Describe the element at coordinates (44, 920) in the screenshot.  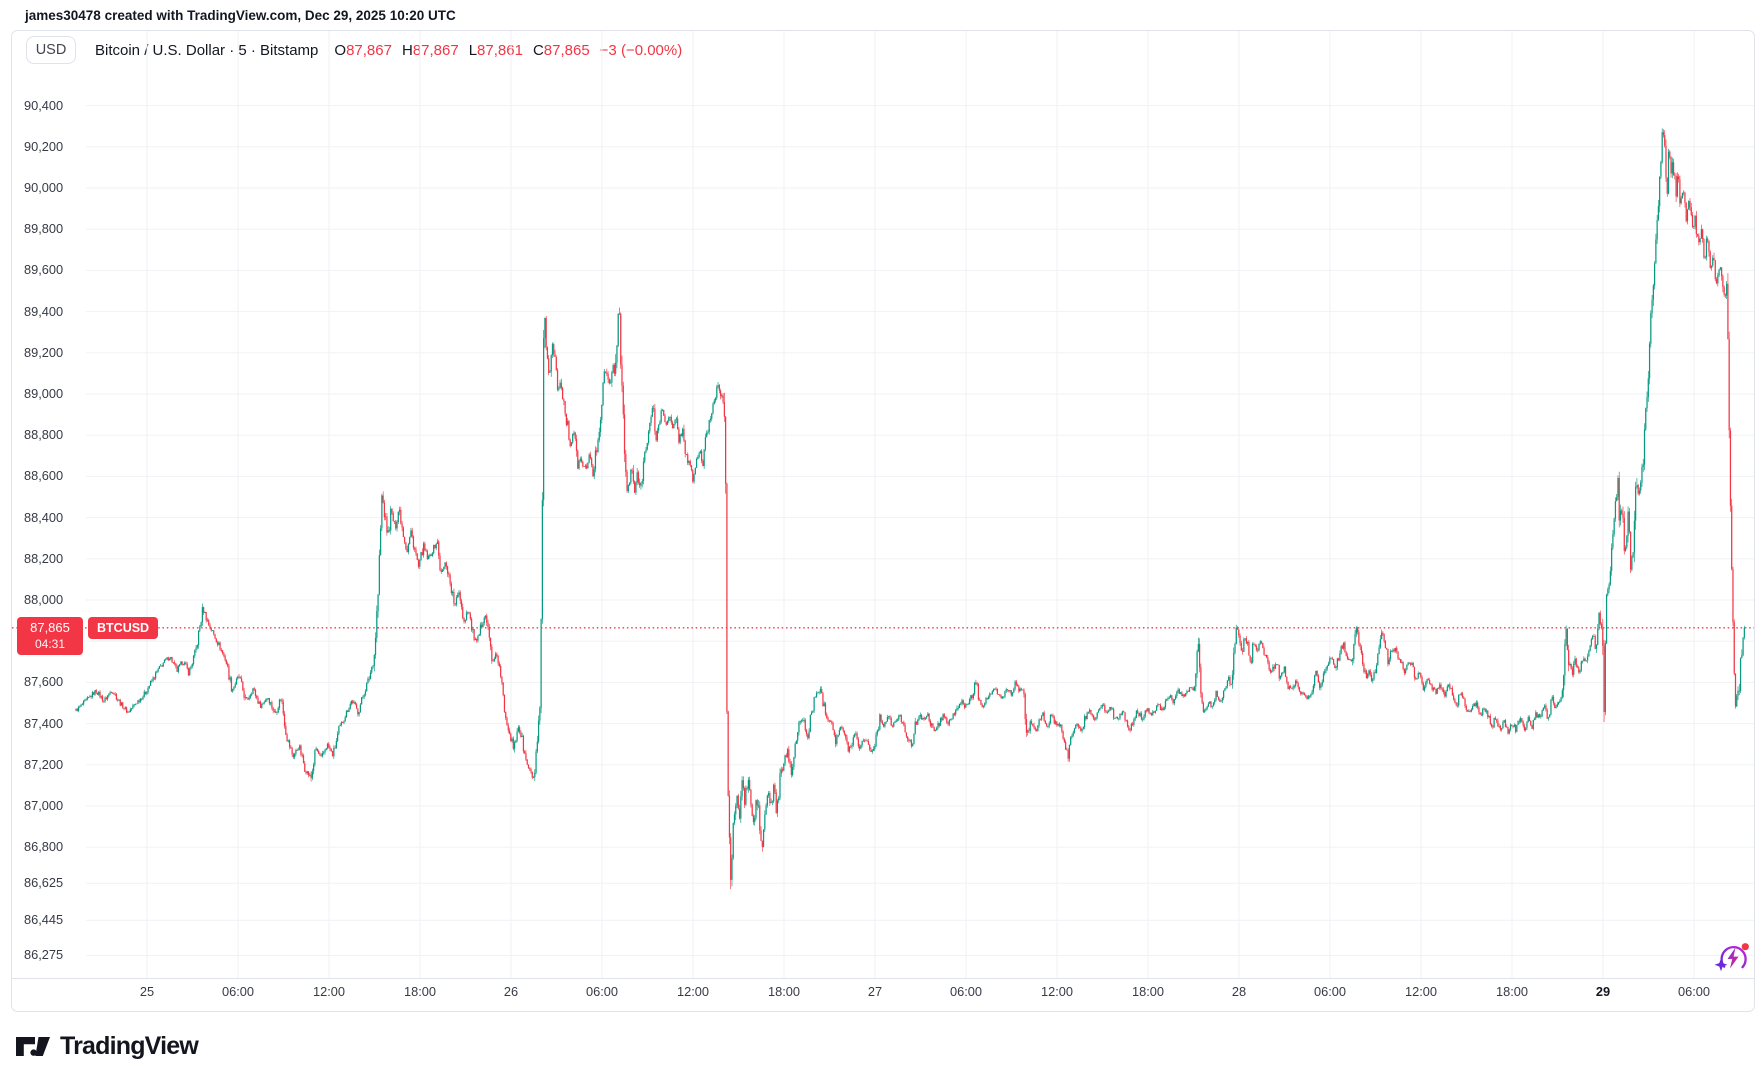
I see `y-tick-label: 86,445` at that location.